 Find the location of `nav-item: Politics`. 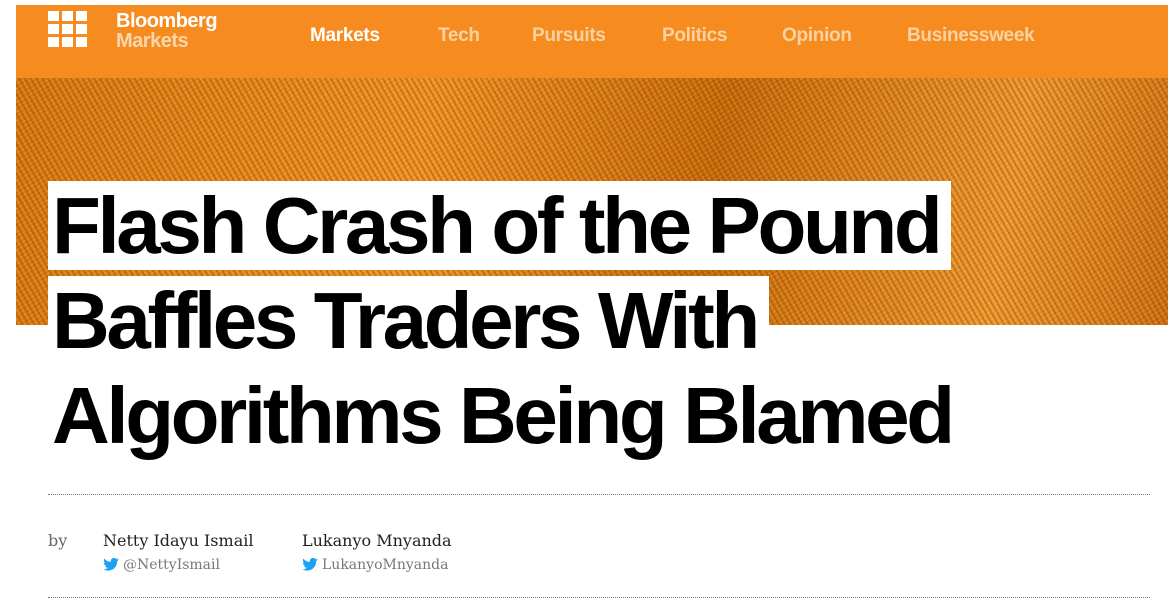

nav-item: Politics is located at coordinates (695, 35).